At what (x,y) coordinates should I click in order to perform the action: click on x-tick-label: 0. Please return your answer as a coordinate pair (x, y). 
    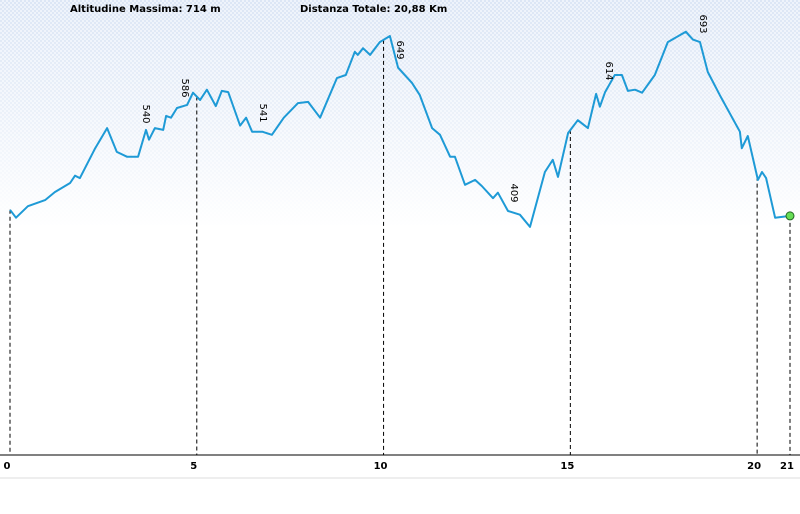
    Looking at the image, I should click on (7, 466).